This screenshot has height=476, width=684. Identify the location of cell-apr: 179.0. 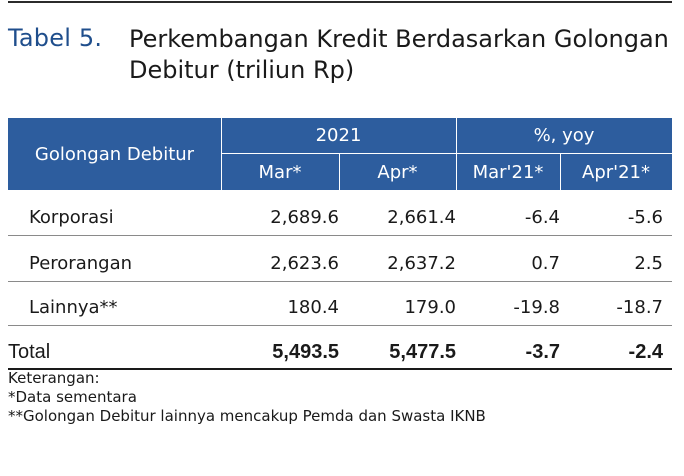
(430, 307).